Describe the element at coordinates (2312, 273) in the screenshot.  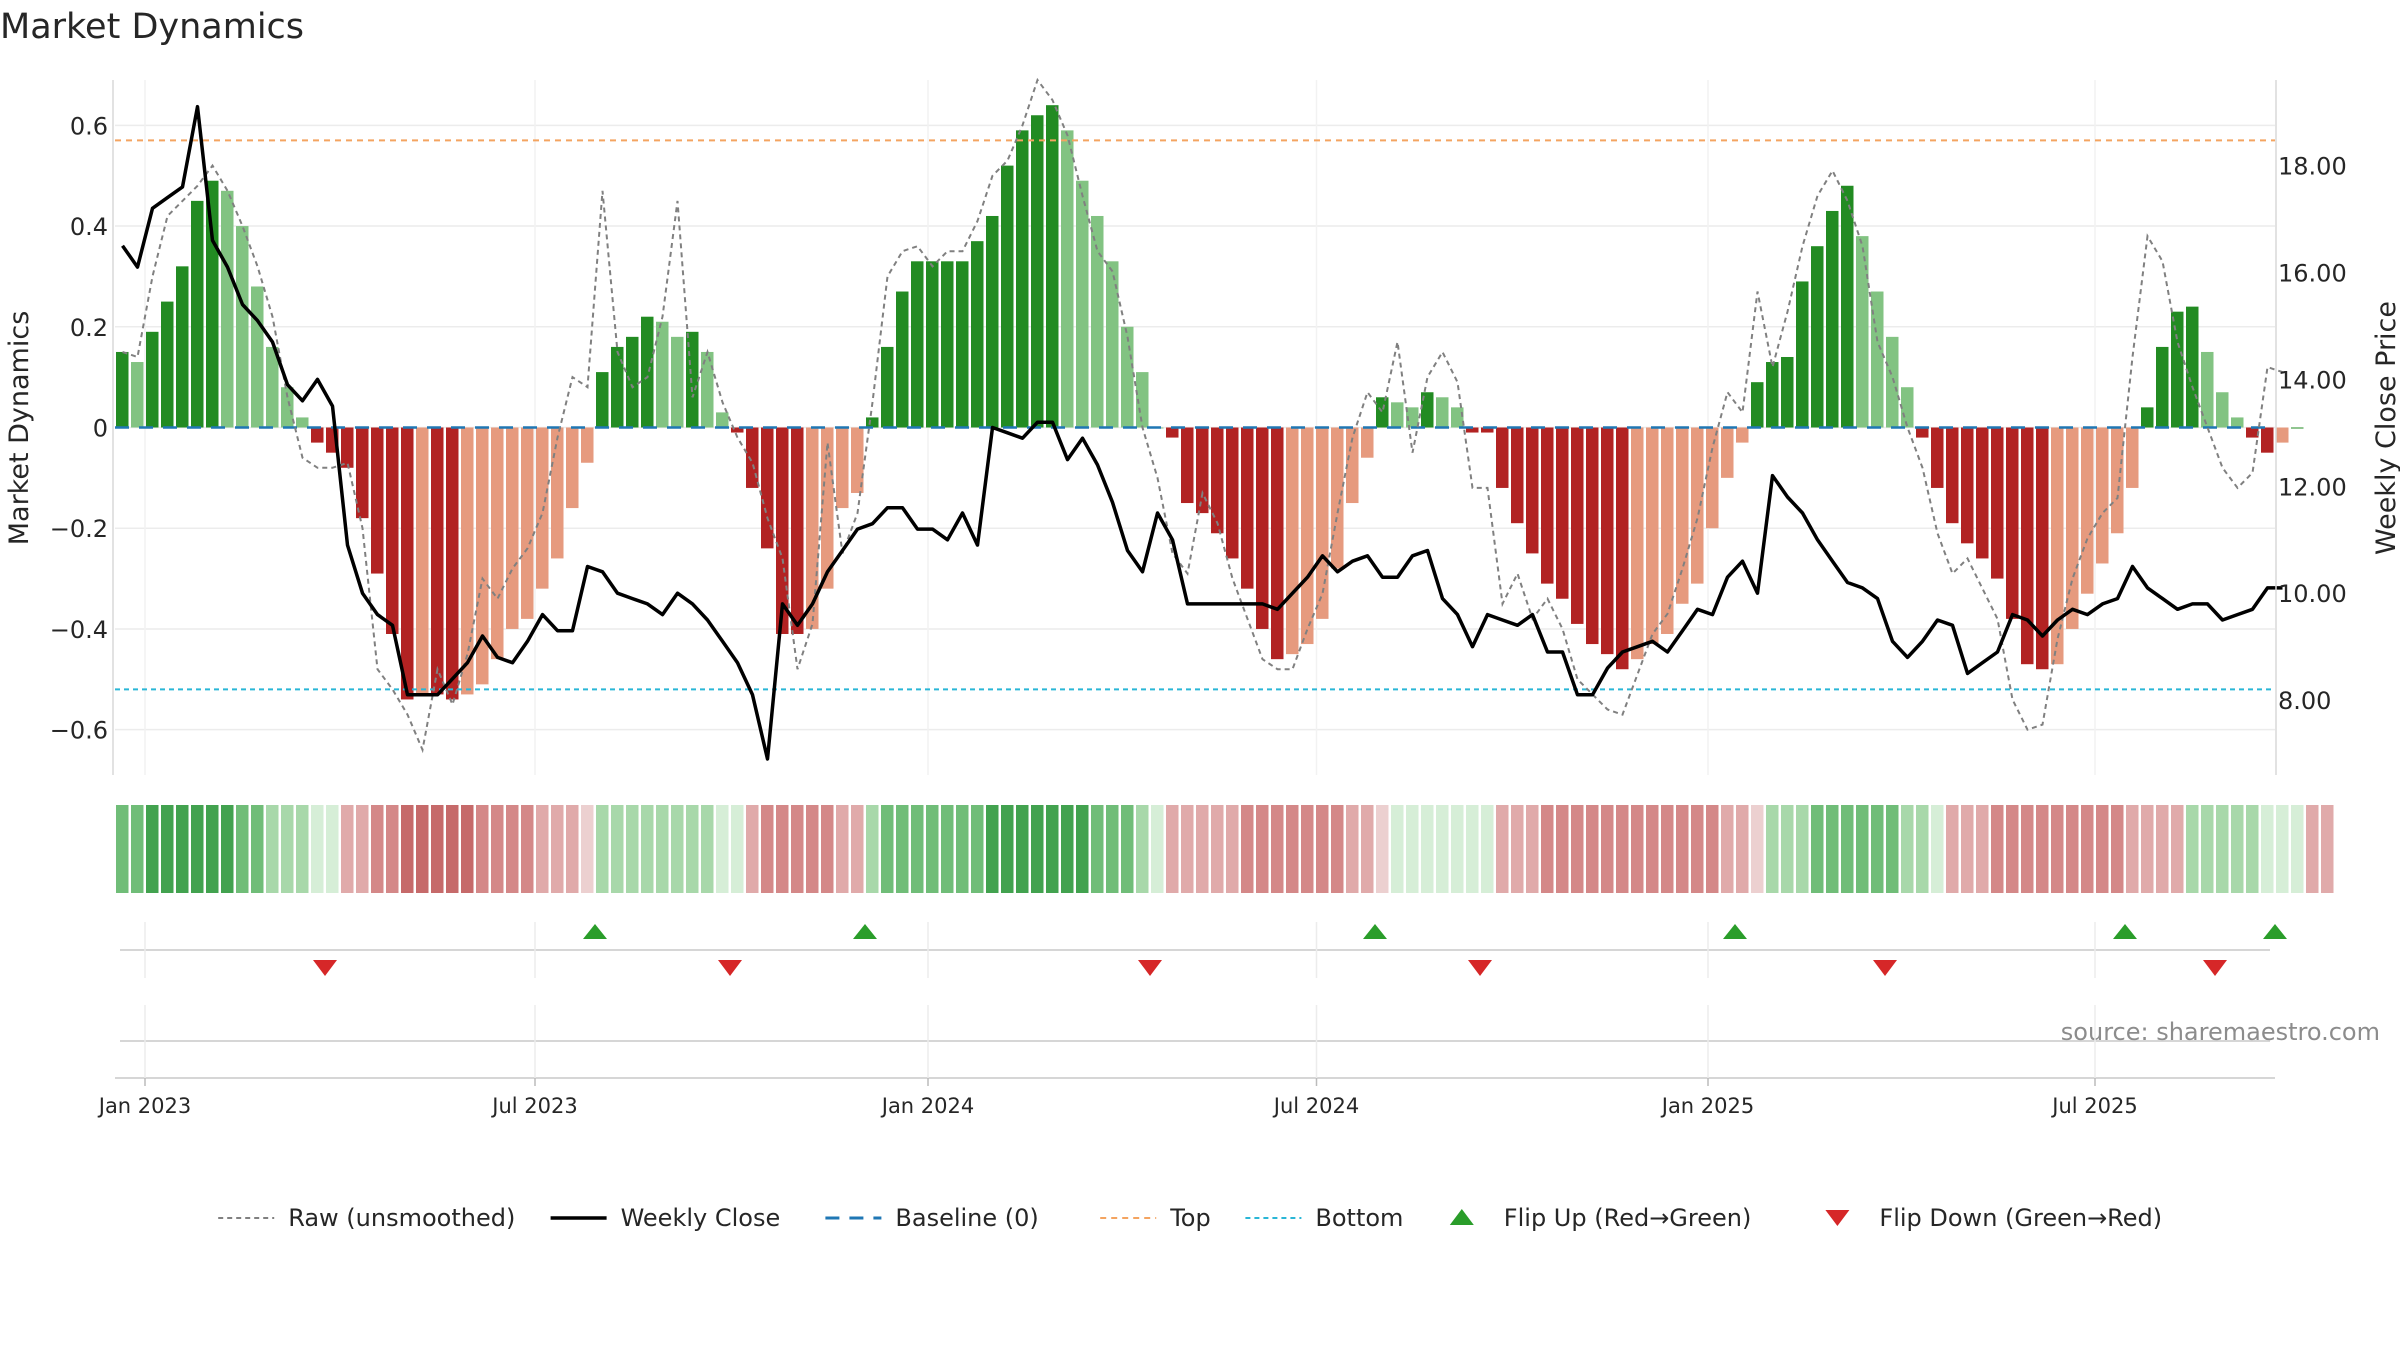
I see `y-right-tick-label: 16.00` at that location.